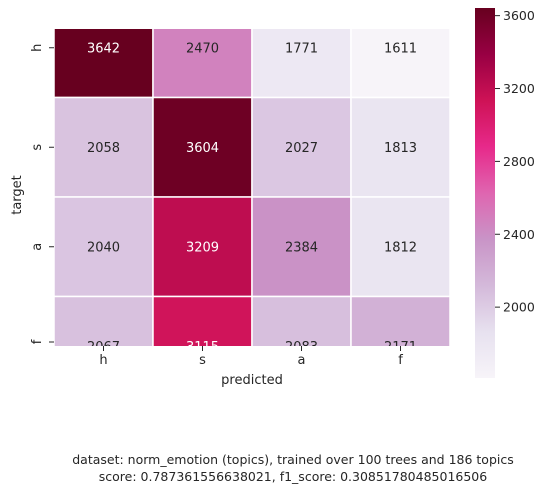 The image size is (548, 493). What do you see at coordinates (37, 341) in the screenshot?
I see `y-tick-label: f` at bounding box center [37, 341].